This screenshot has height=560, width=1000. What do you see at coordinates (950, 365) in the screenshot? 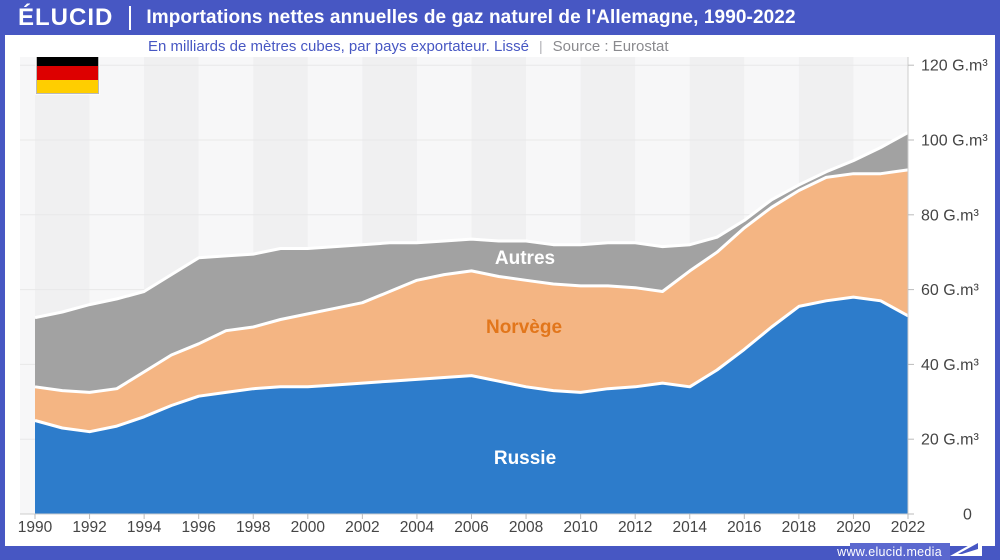
I see `y-tick-label: 40 G.m³` at bounding box center [950, 365].